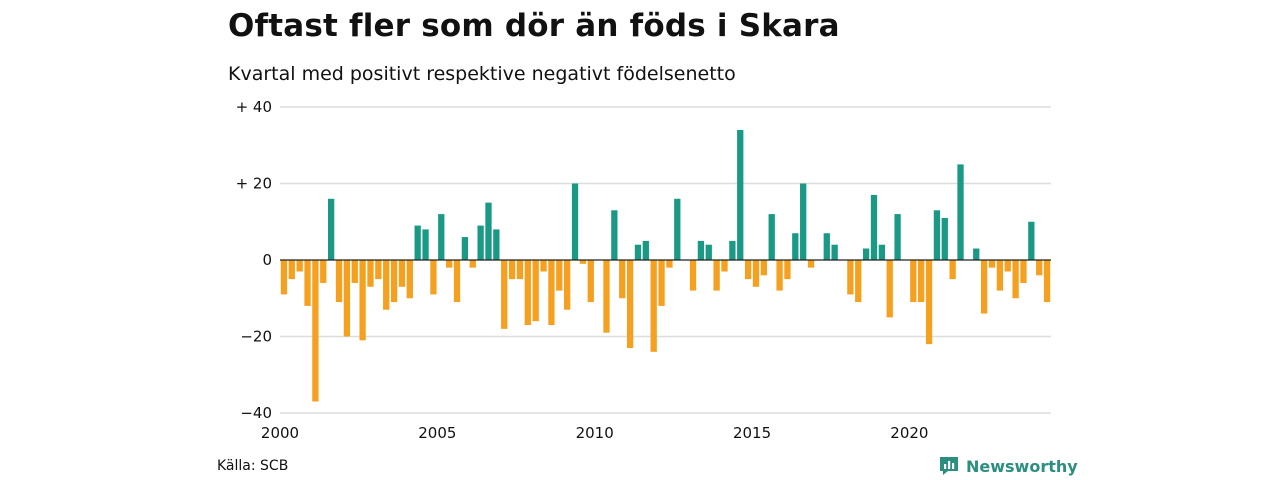 The image size is (1280, 480). What do you see at coordinates (437, 433) in the screenshot?
I see `x-tick-label: 2005` at bounding box center [437, 433].